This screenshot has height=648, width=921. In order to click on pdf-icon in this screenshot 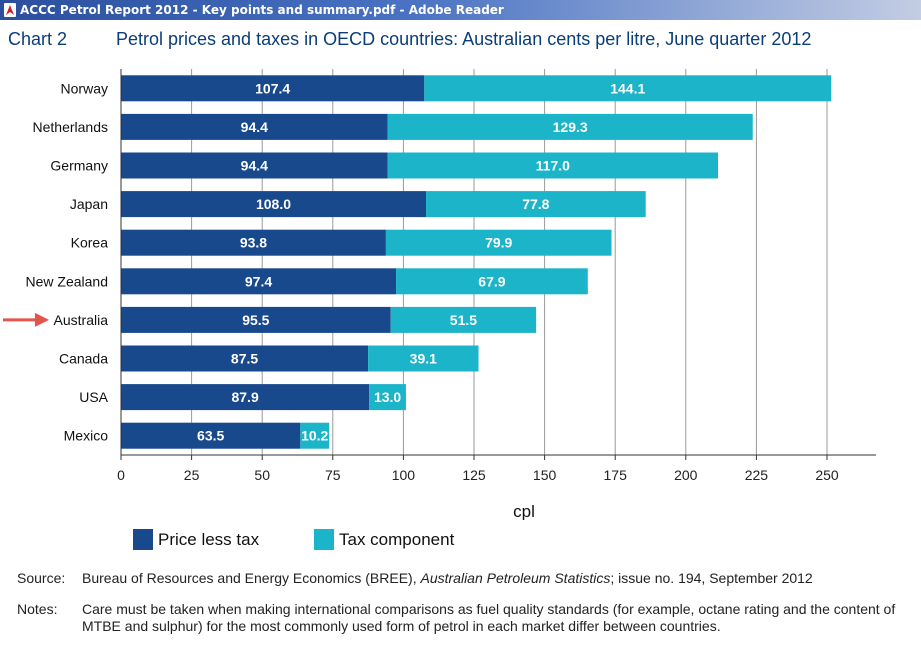, I will do `click(10, 10)`.